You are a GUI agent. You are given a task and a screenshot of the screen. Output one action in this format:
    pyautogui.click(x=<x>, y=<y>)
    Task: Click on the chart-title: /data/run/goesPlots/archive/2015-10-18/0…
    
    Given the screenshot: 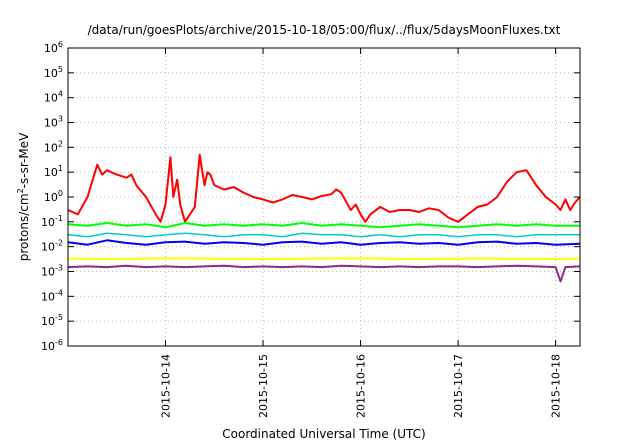 What is the action you would take?
    pyautogui.click(x=324, y=30)
    